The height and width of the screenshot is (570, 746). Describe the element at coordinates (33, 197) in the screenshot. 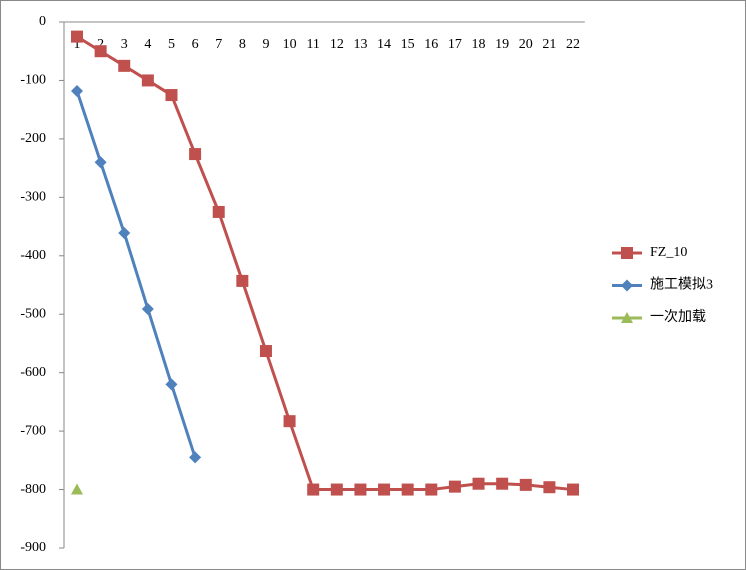

I see `y-tick-label: -300` at that location.